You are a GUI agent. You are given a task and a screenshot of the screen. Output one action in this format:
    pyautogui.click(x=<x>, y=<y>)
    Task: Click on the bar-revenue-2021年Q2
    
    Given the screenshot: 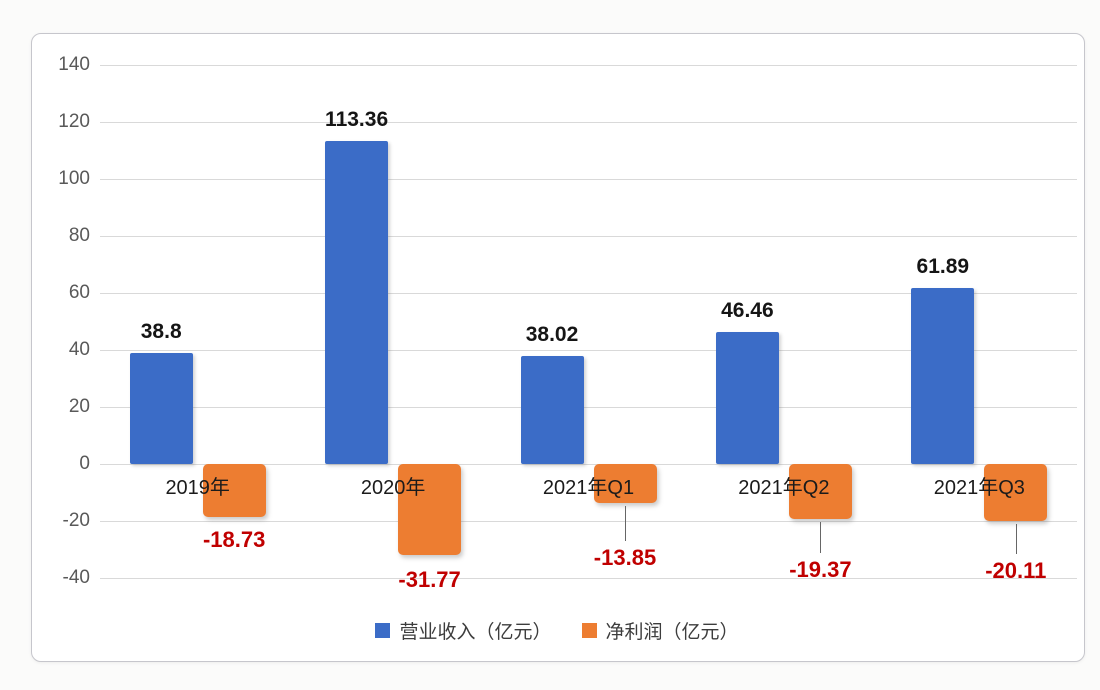 What is the action you would take?
    pyautogui.click(x=747, y=397)
    